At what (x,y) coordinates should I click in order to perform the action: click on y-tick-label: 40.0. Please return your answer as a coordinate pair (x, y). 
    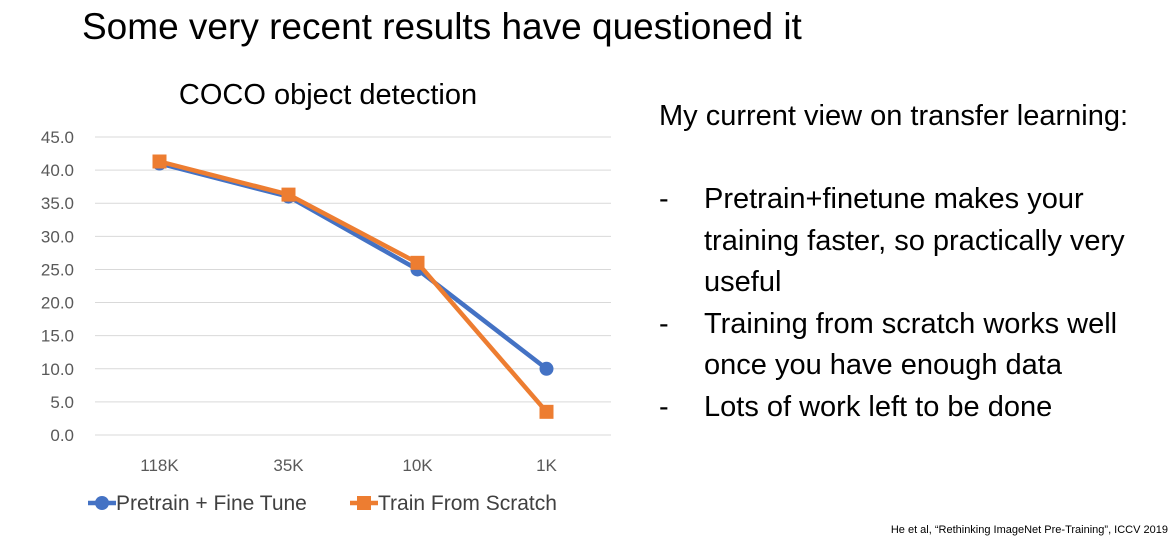
    Looking at the image, I should click on (57, 170).